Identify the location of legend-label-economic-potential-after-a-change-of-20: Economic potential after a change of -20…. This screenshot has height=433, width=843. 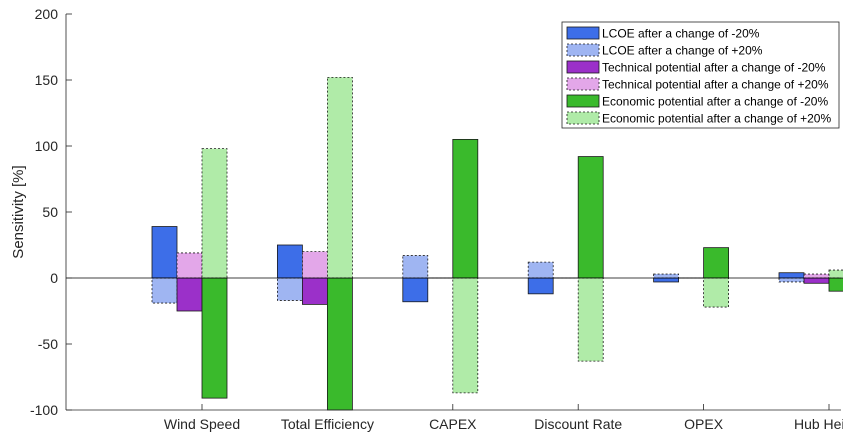
(715, 102).